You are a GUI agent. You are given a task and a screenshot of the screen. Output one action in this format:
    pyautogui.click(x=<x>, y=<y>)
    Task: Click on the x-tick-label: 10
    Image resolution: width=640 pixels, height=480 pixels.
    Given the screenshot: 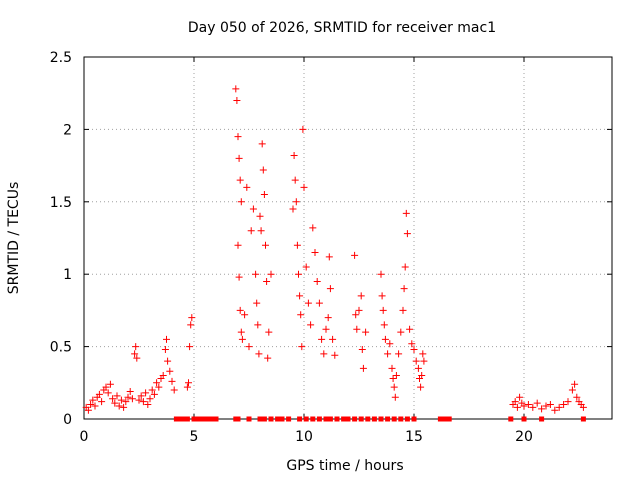 What is the action you would take?
    pyautogui.click(x=304, y=437)
    